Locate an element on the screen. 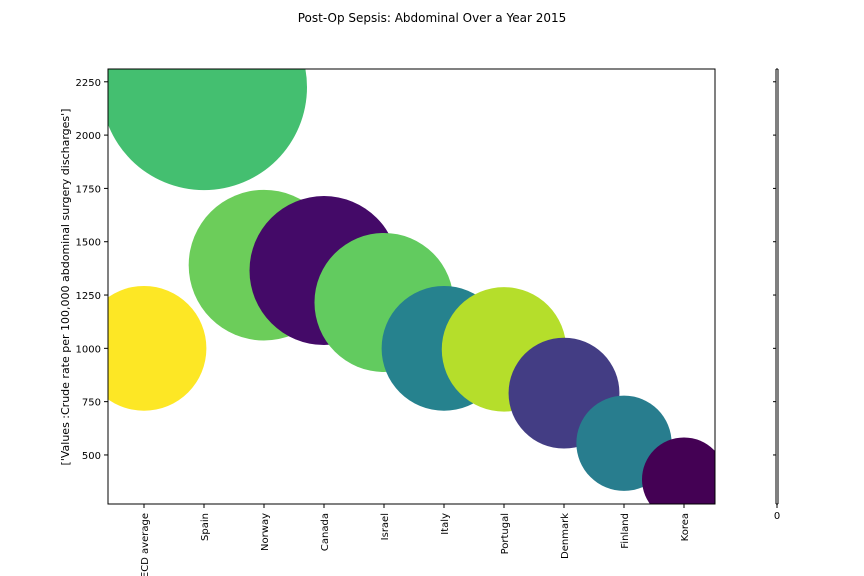  y-tick-label: 1000 is located at coordinates (88, 349).